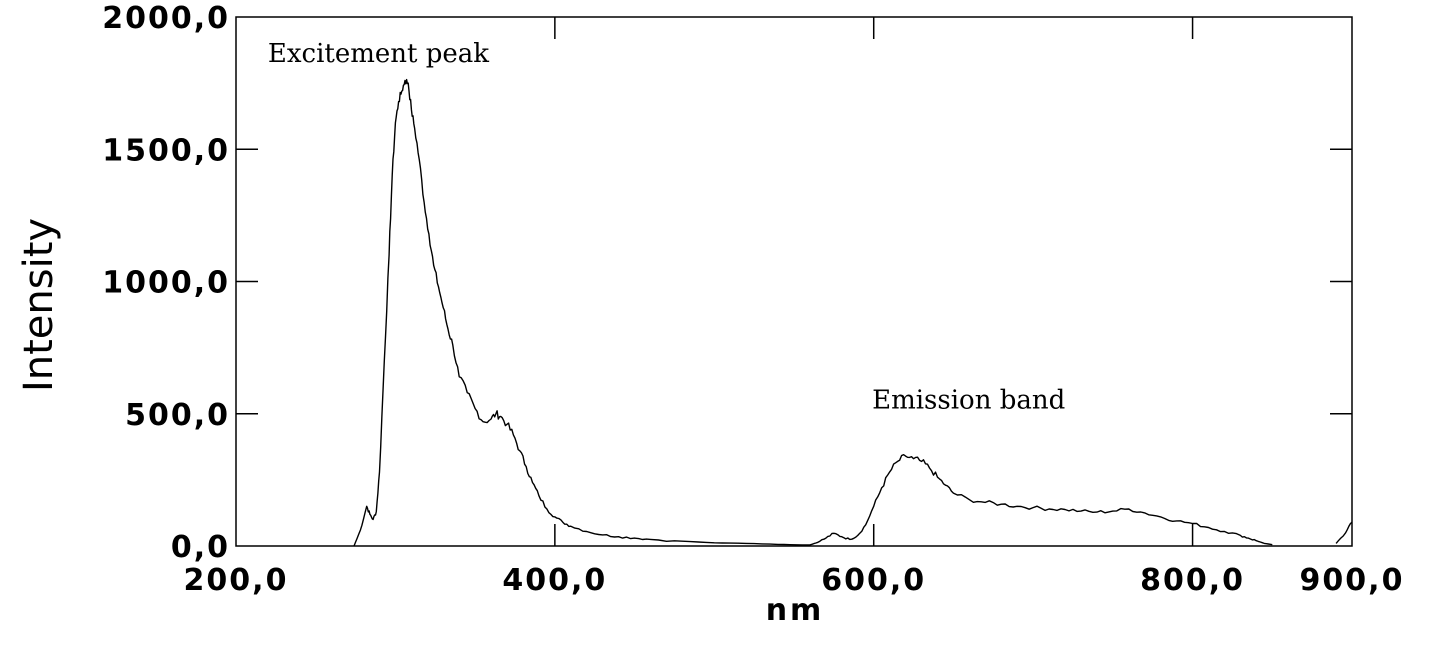 The image size is (1435, 650). I want to click on annotation-label: Emission band, so click(968, 400).